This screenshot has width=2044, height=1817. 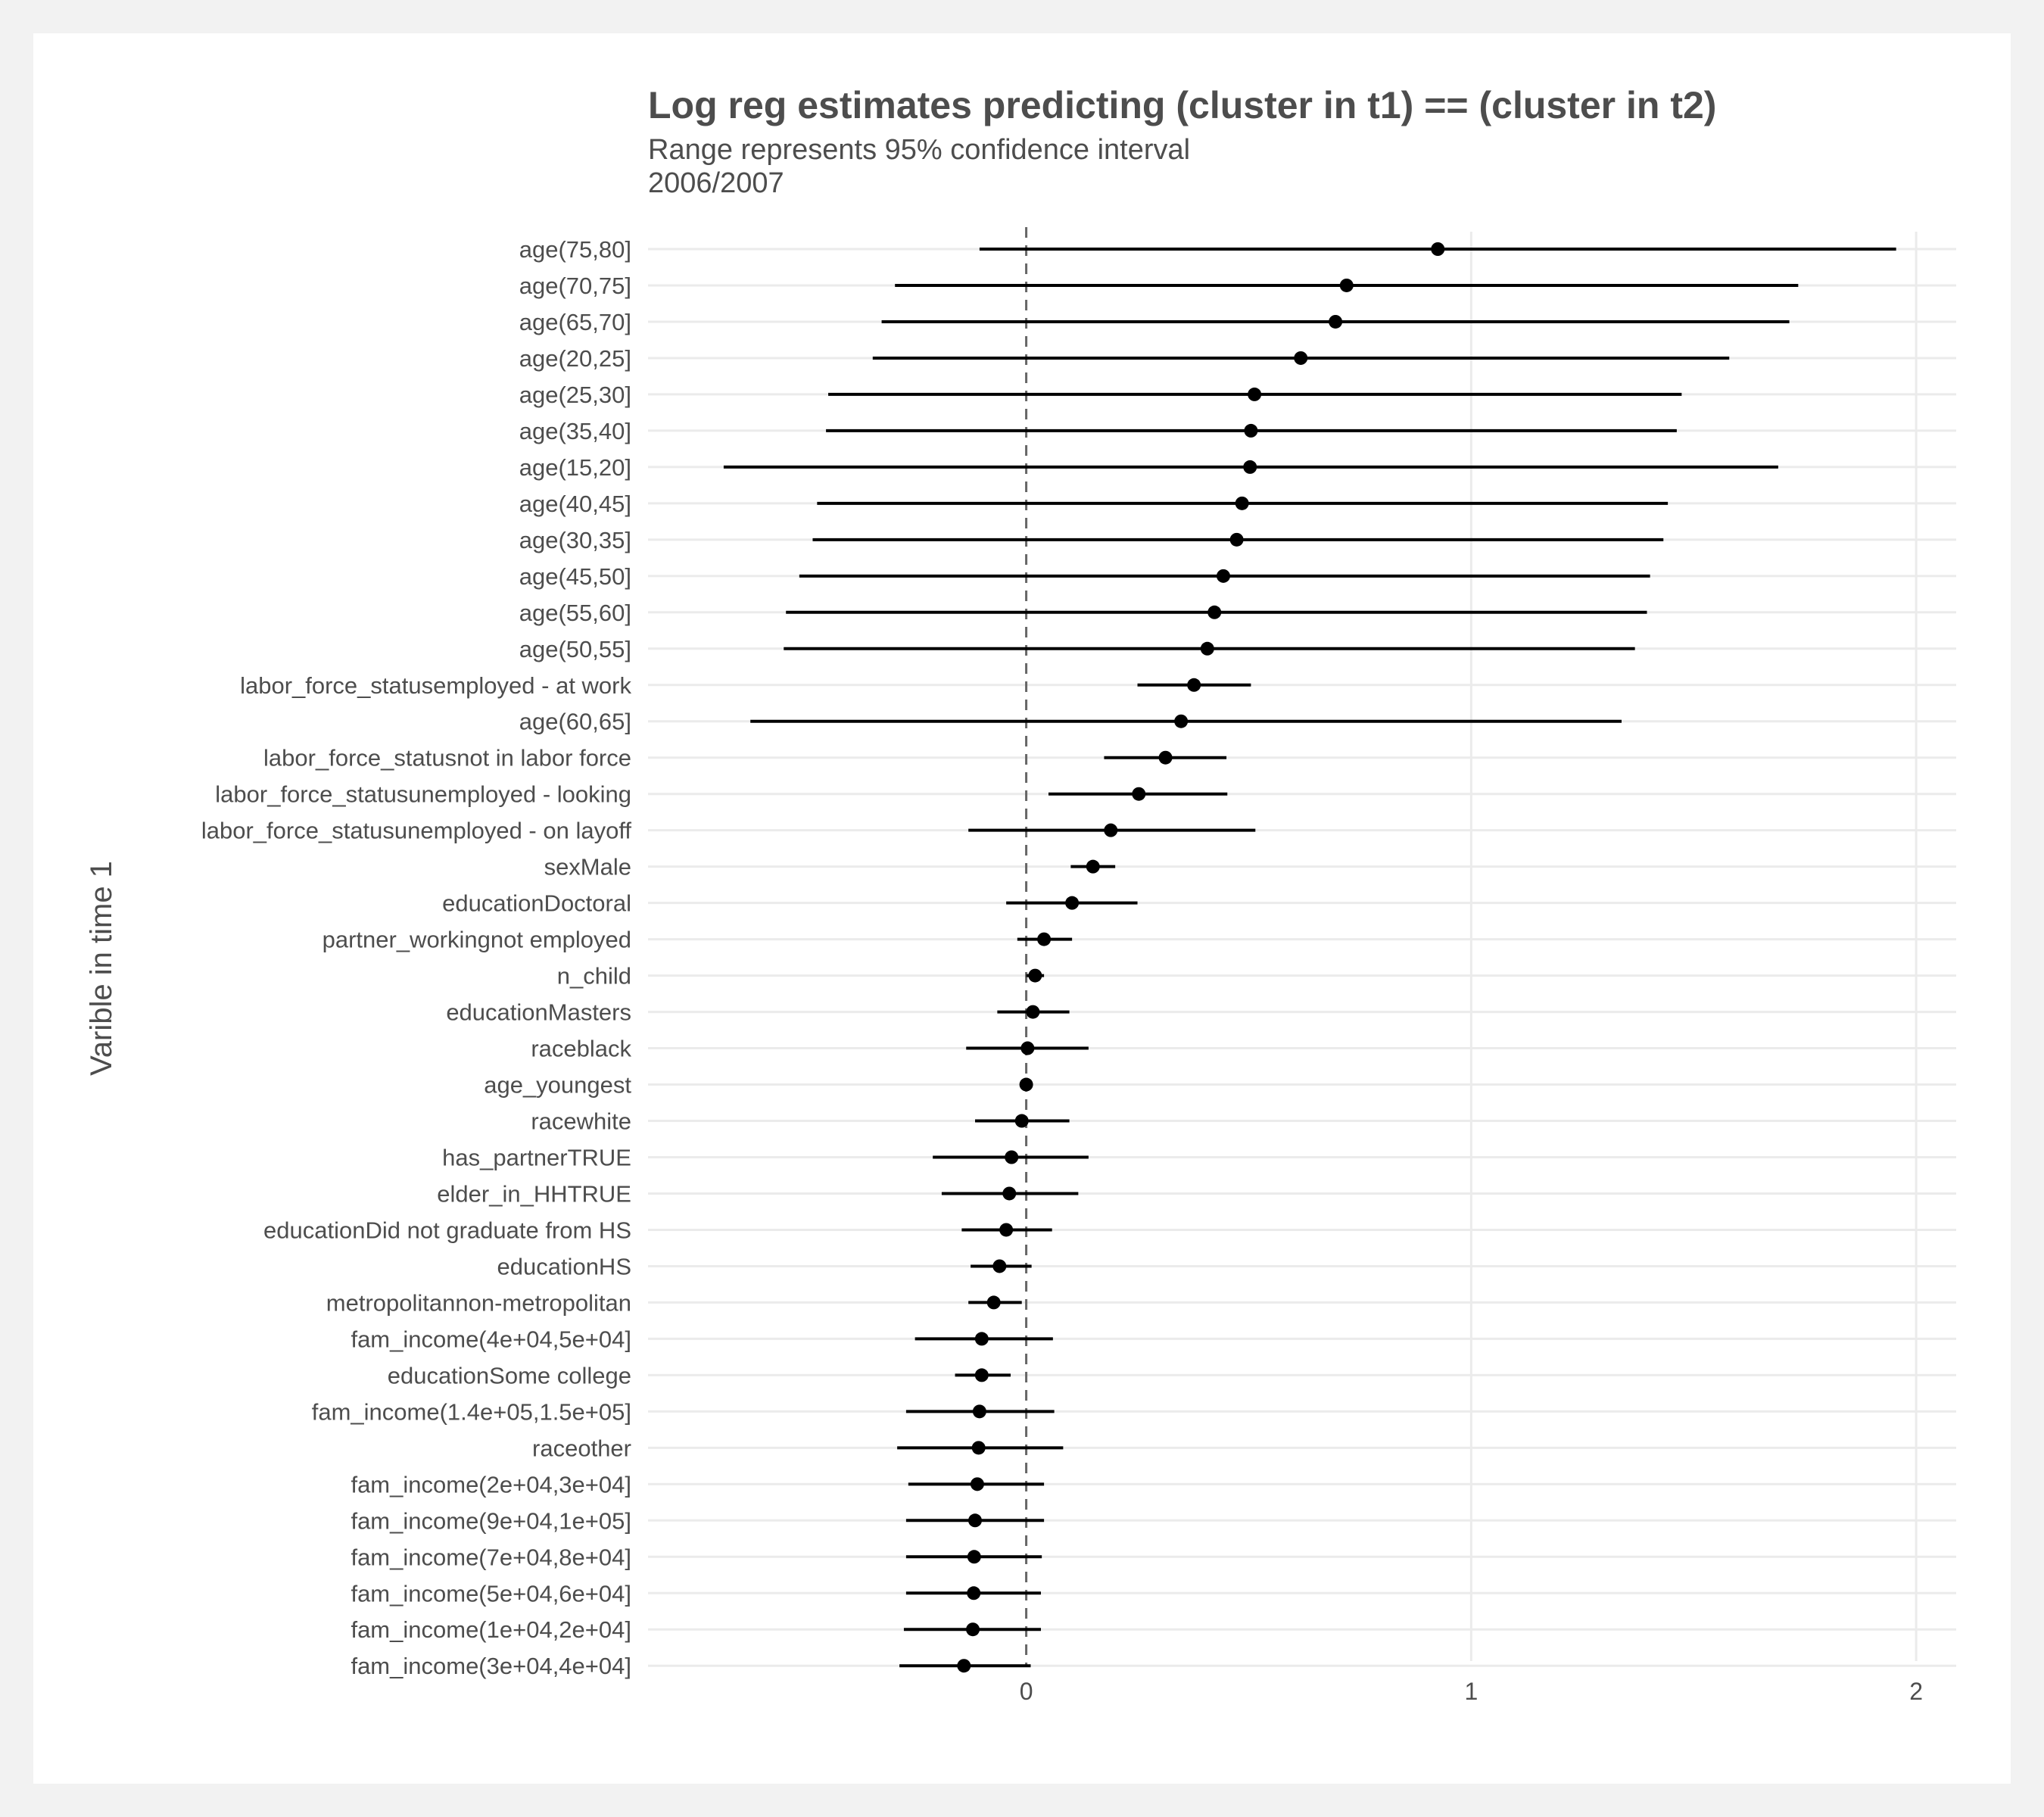 I want to click on y-tick-label: age(25,30], so click(x=575, y=395).